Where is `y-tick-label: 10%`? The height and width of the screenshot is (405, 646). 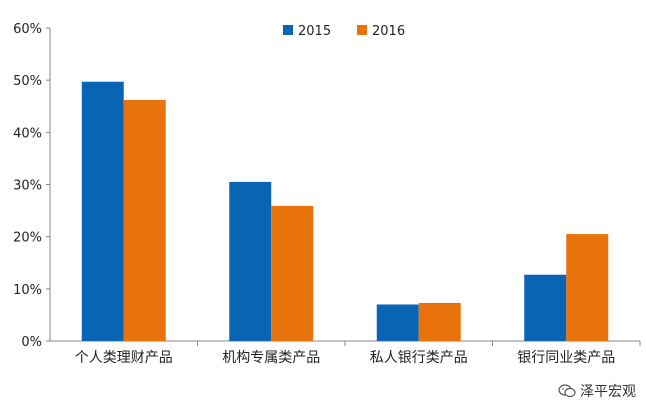
y-tick-label: 10% is located at coordinates (27, 290).